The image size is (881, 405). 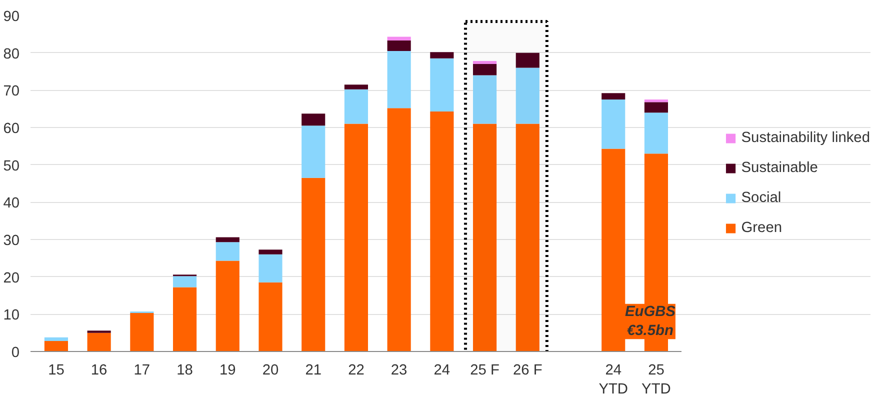 What do you see at coordinates (99, 370) in the screenshot?
I see `x-tick-label: 16` at bounding box center [99, 370].